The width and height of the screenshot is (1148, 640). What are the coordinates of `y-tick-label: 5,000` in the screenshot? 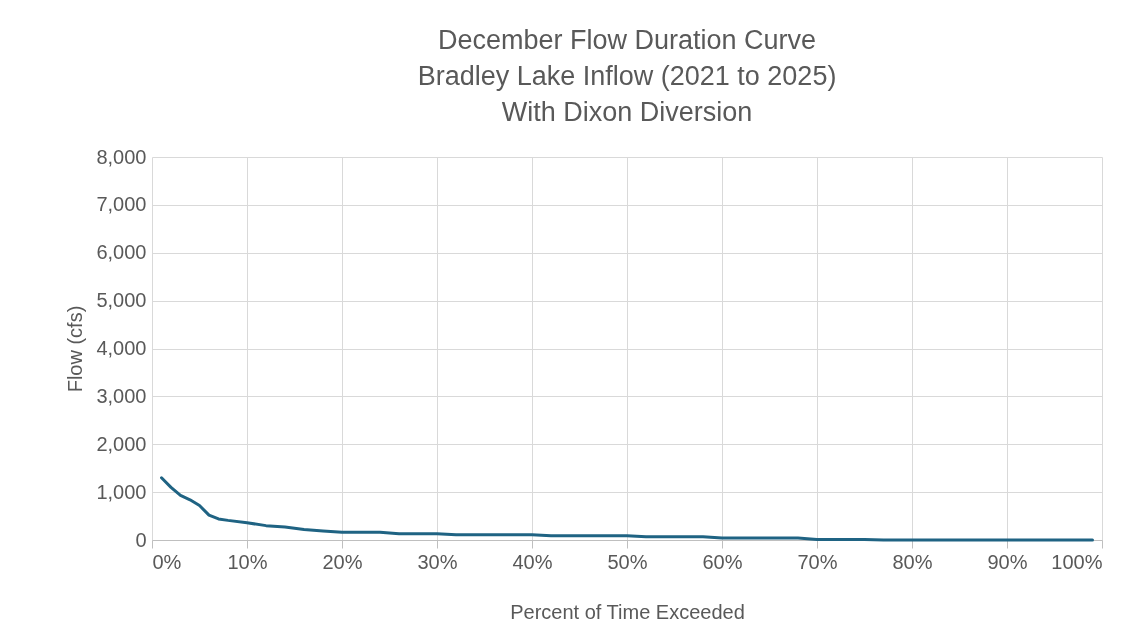 It's located at (121, 300).